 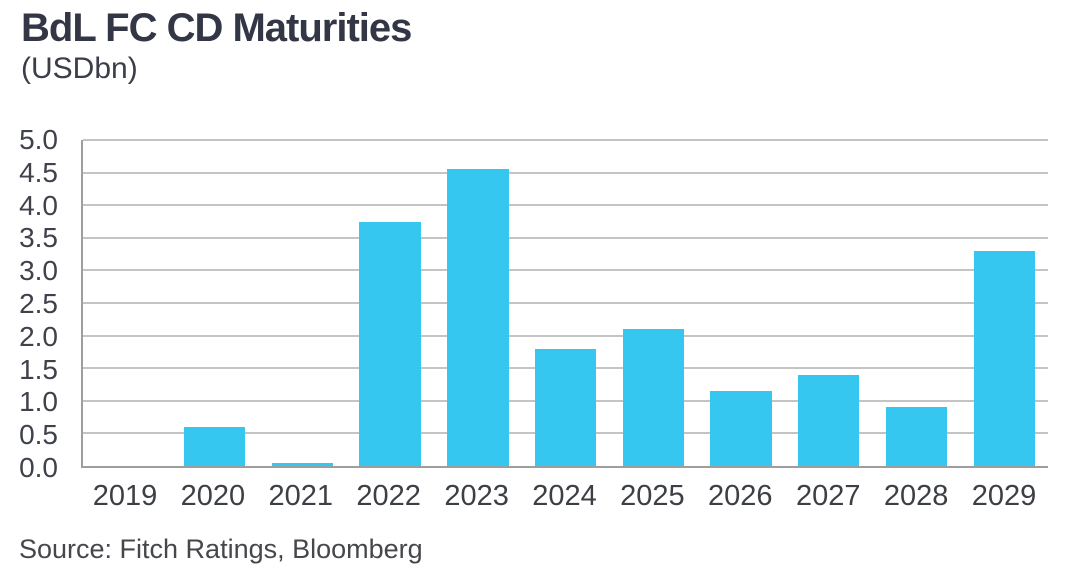 I want to click on y-tick-label: 3.5, so click(x=38, y=238).